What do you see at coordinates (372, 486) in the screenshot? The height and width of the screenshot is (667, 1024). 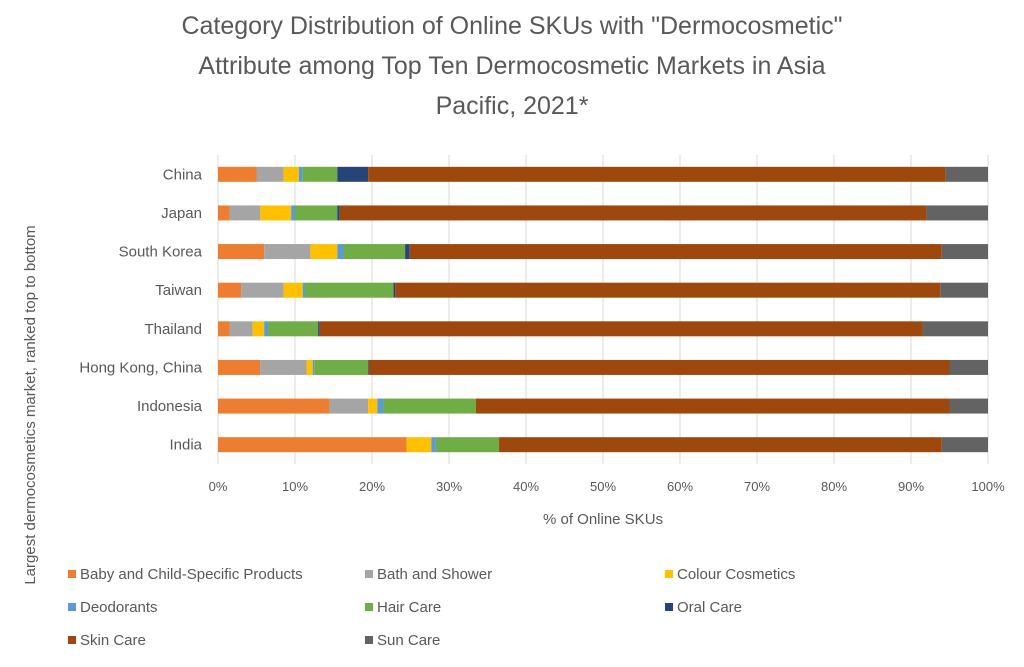 I see `x-tick-label: 20%` at bounding box center [372, 486].